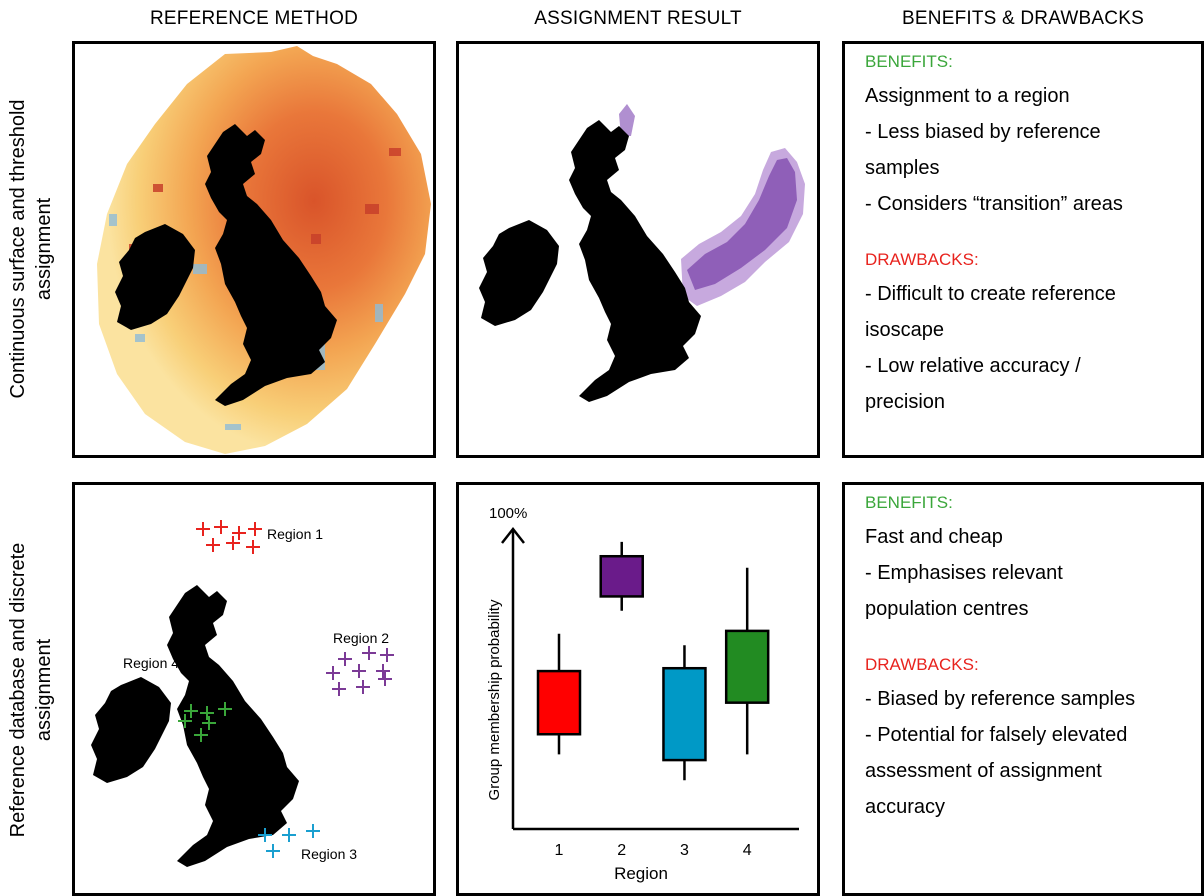  Describe the element at coordinates (295, 534) in the screenshot. I see `region-label: Region 1` at that location.